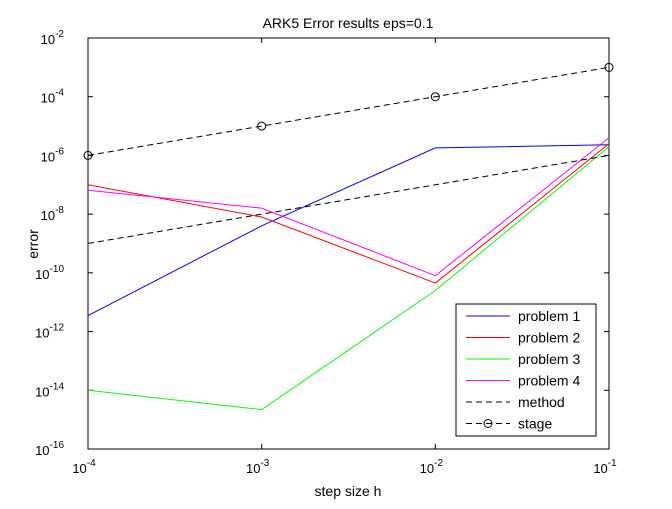  What do you see at coordinates (432, 467) in the screenshot?
I see `x-tick-label: 10⁻²` at bounding box center [432, 467].